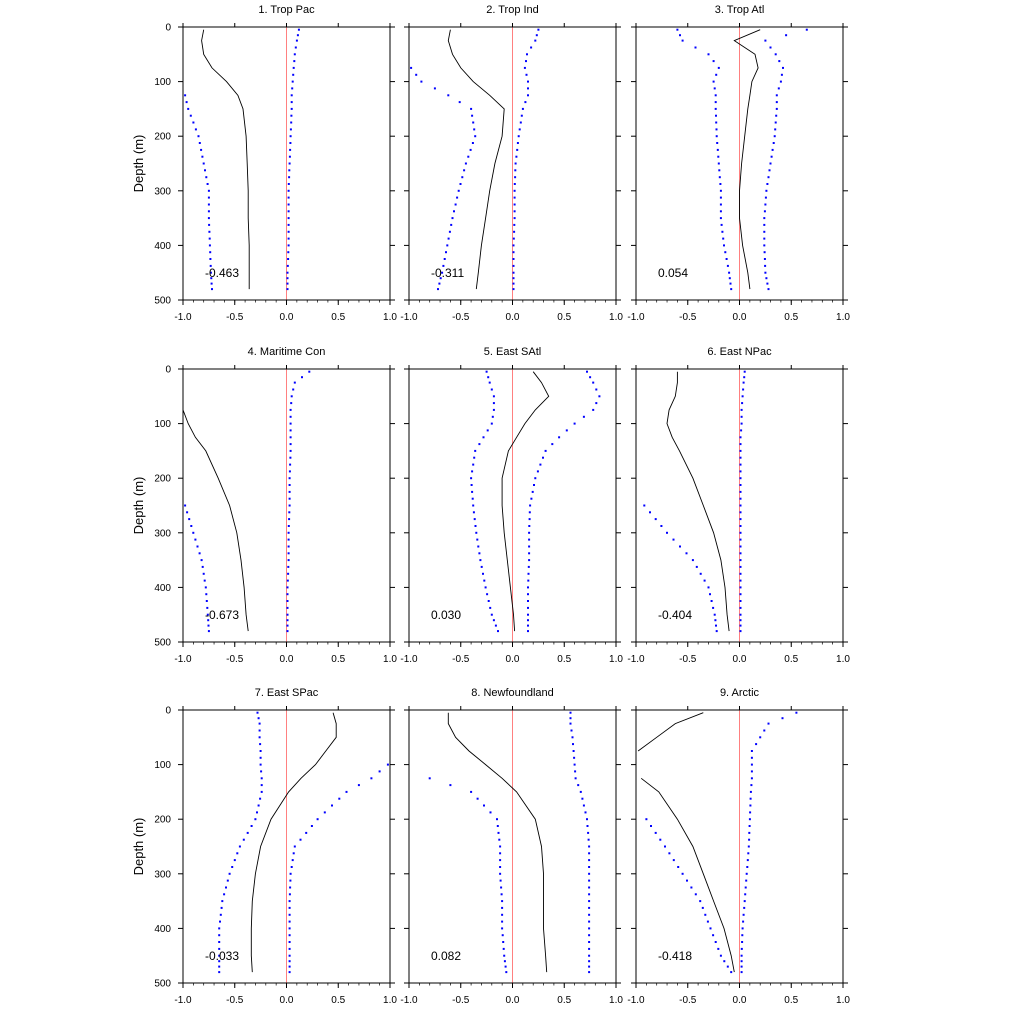 The width and height of the screenshot is (1024, 1029). I want to click on panel-title: 1. Trop Pac, so click(286, 10).